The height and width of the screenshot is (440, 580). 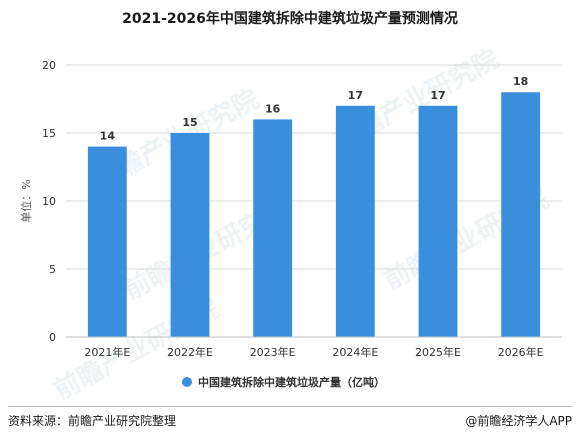 What do you see at coordinates (520, 81) in the screenshot?
I see `data-label-5: 18` at bounding box center [520, 81].